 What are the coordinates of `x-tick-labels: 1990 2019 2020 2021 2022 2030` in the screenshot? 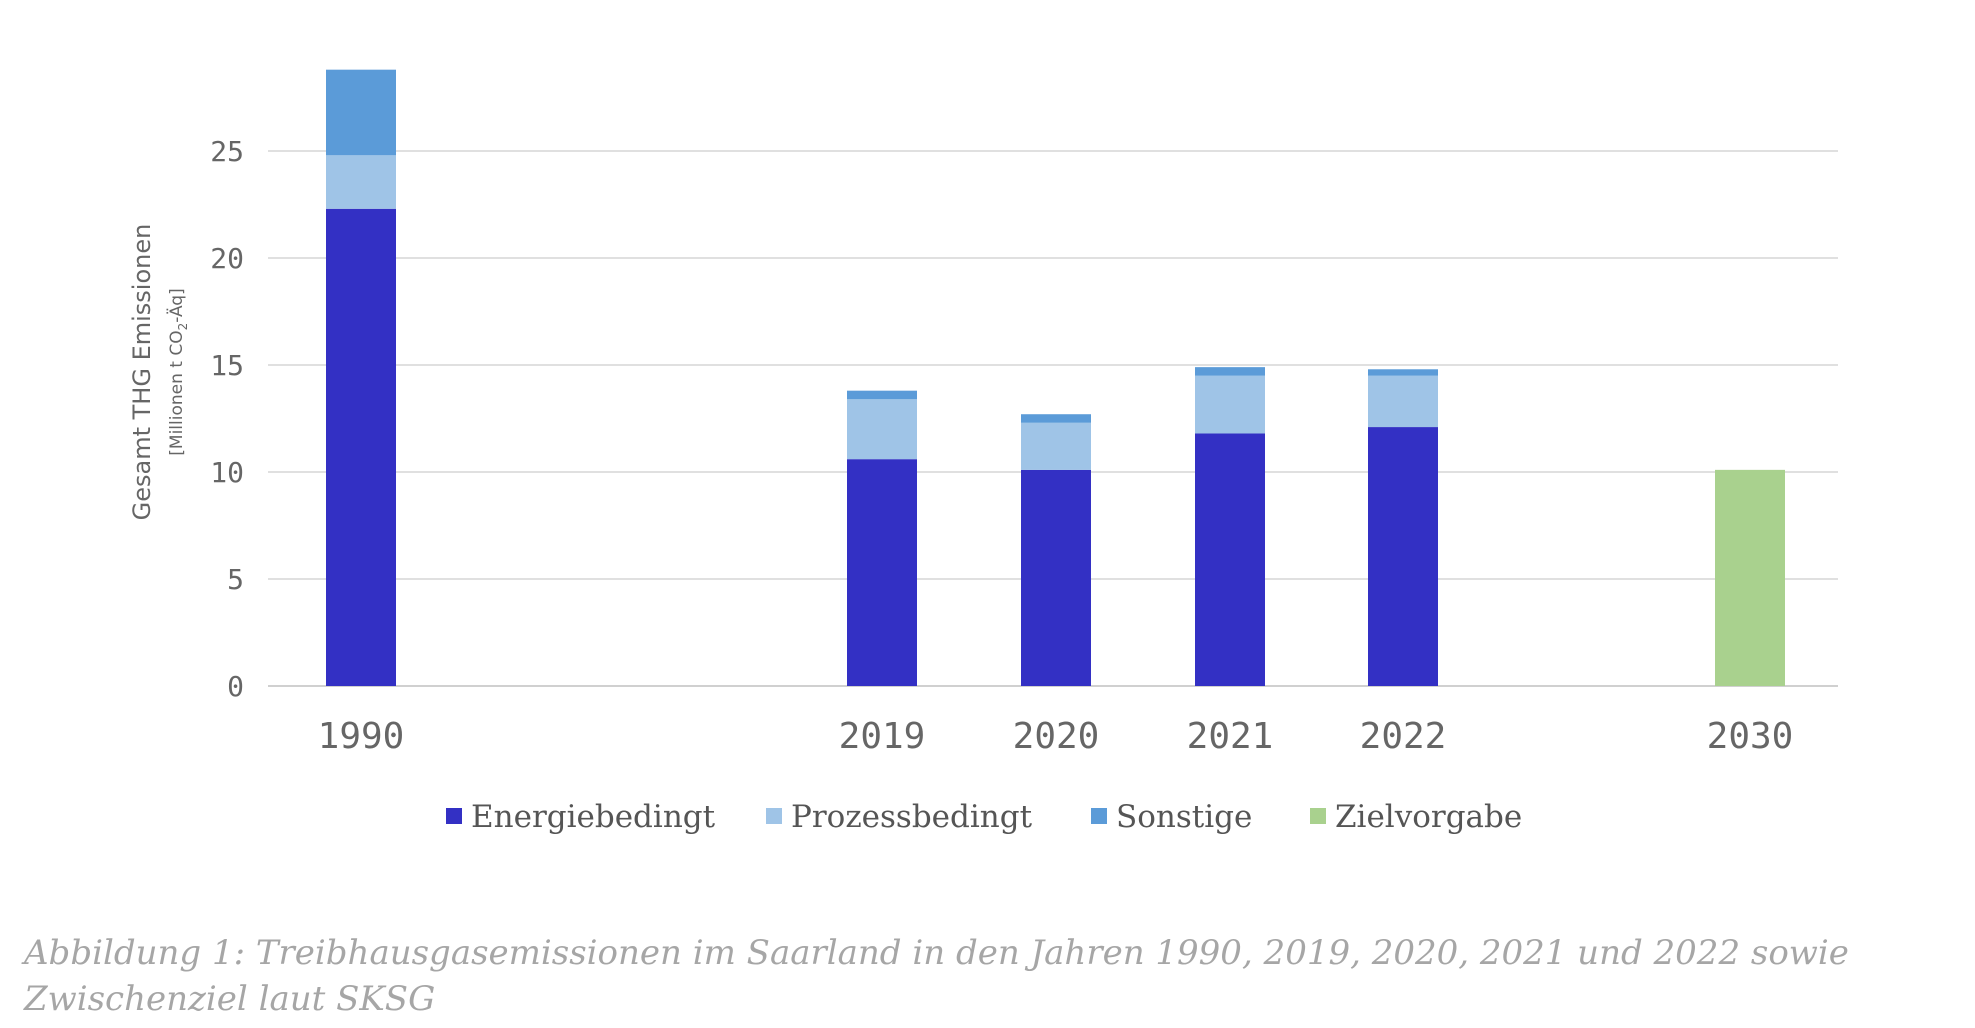 It's located at (1056, 736).